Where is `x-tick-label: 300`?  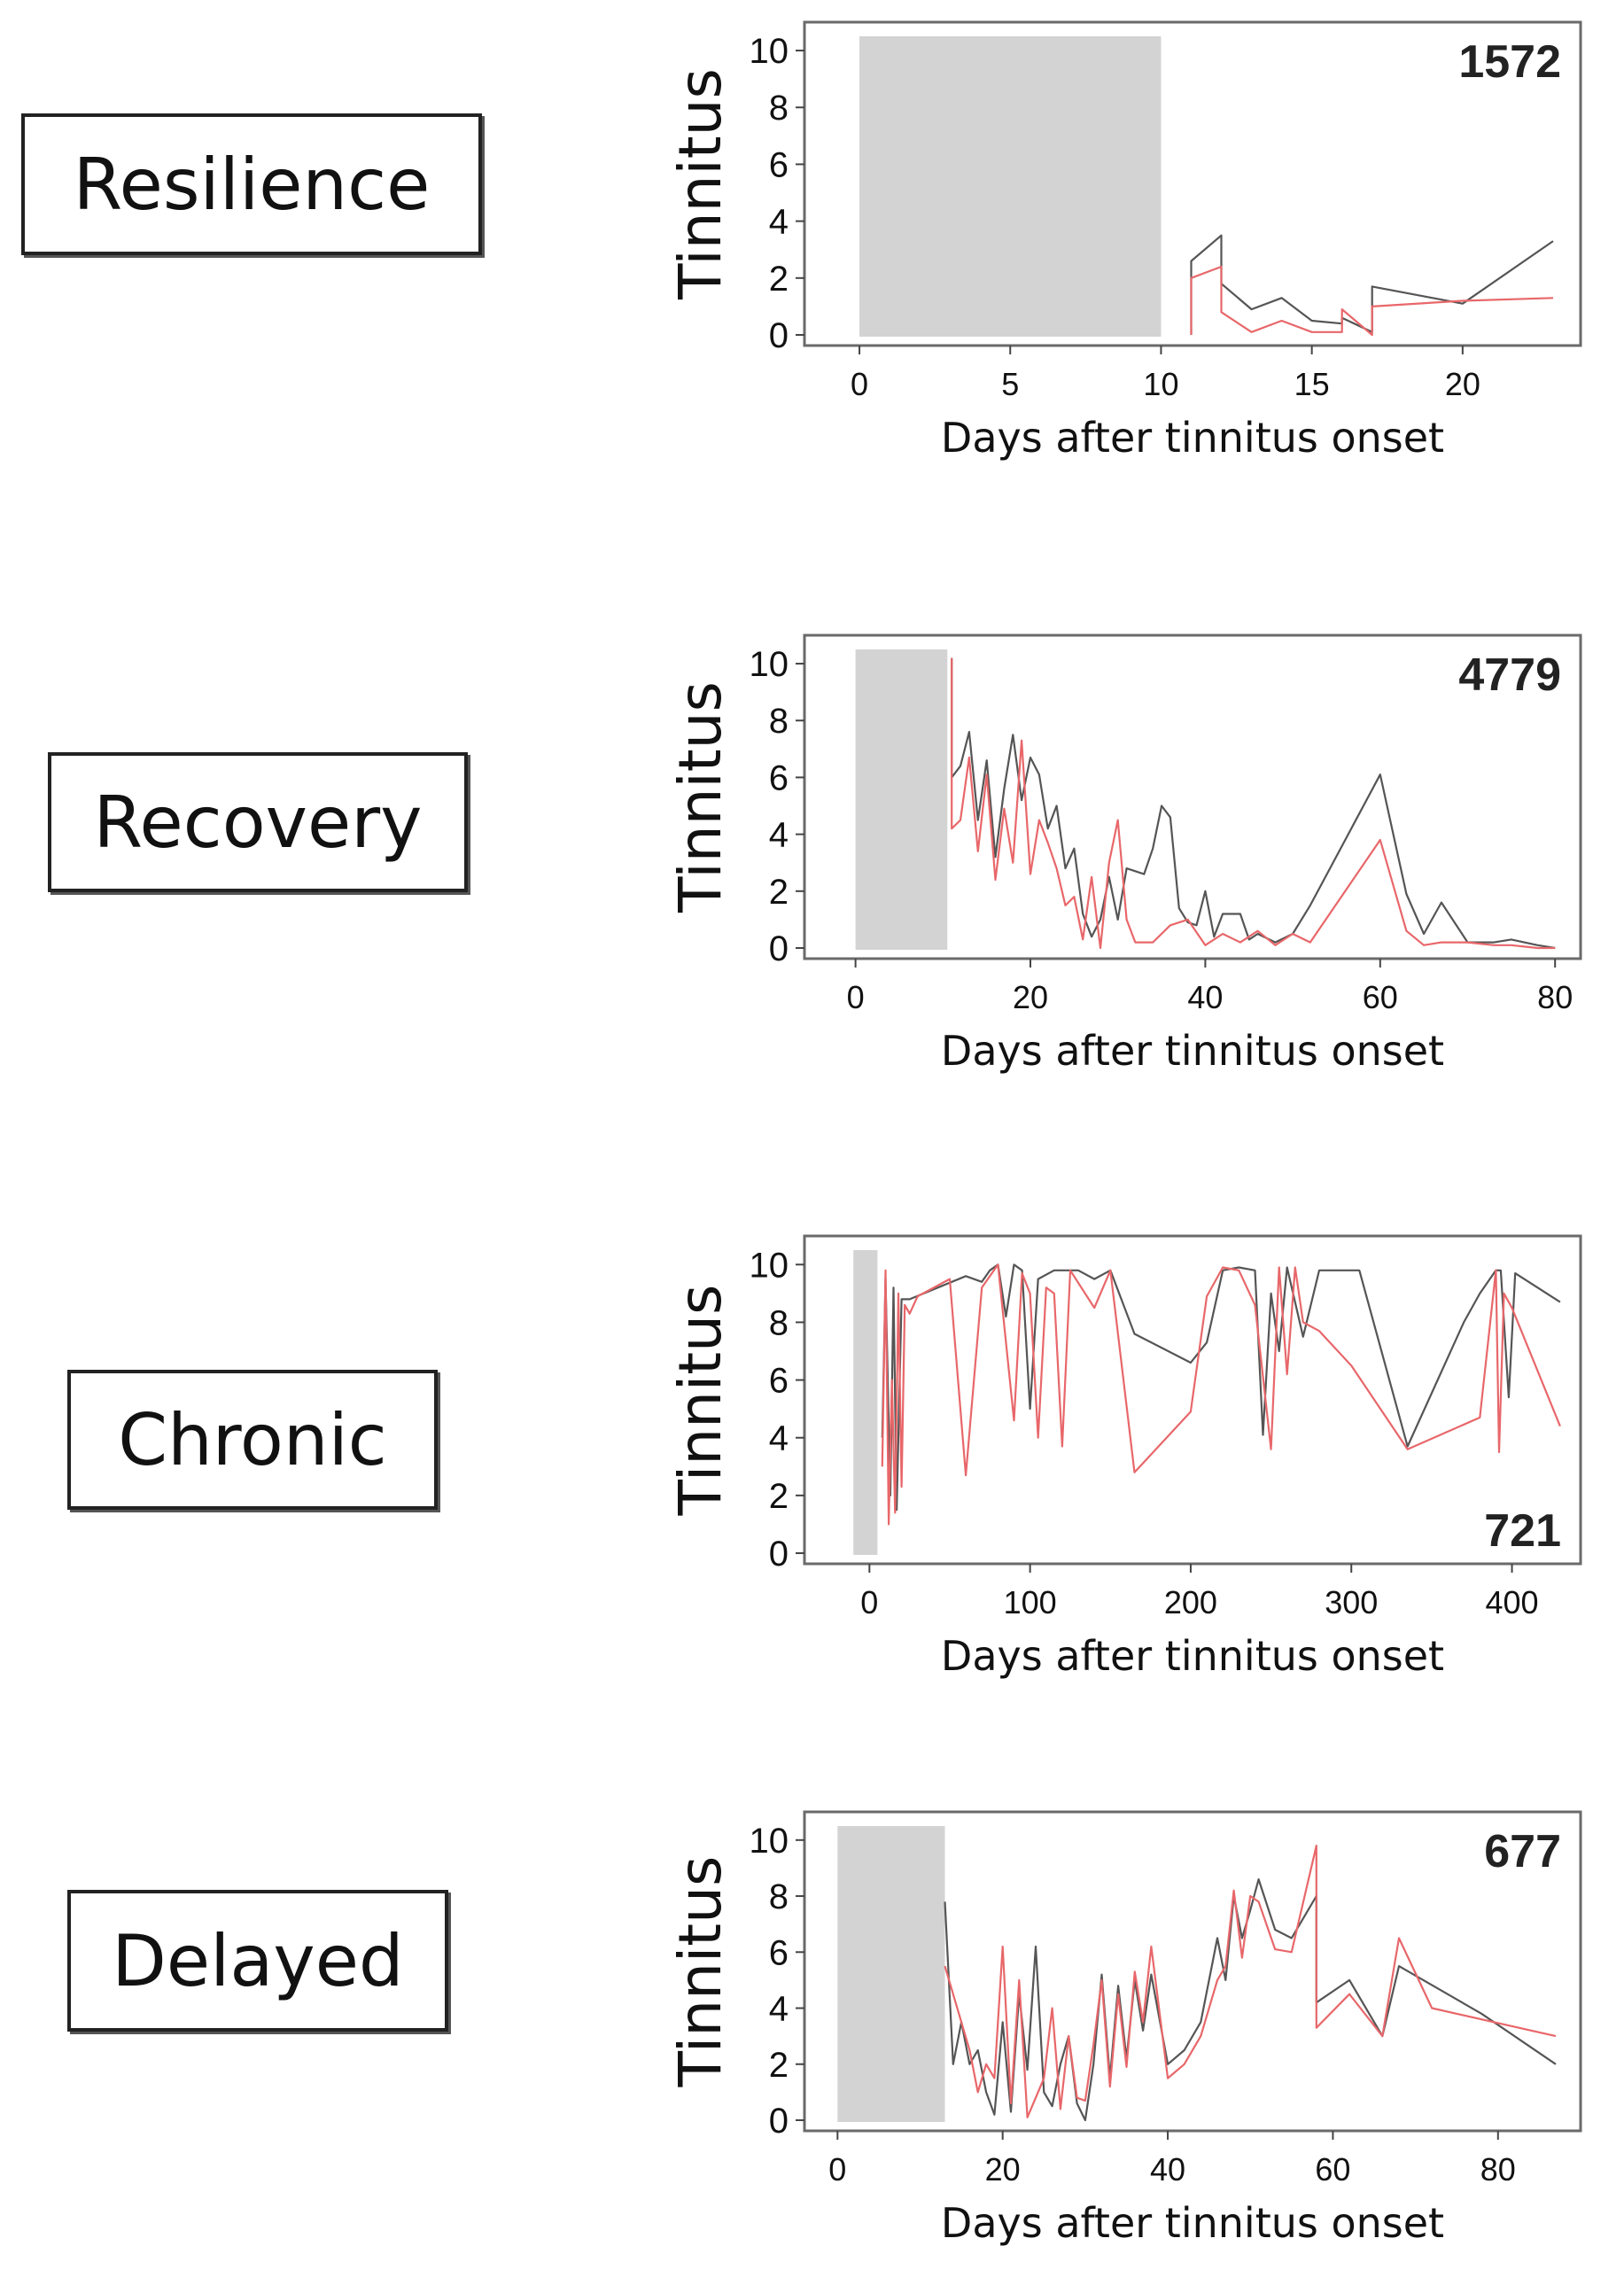 x-tick-label: 300 is located at coordinates (1351, 1602).